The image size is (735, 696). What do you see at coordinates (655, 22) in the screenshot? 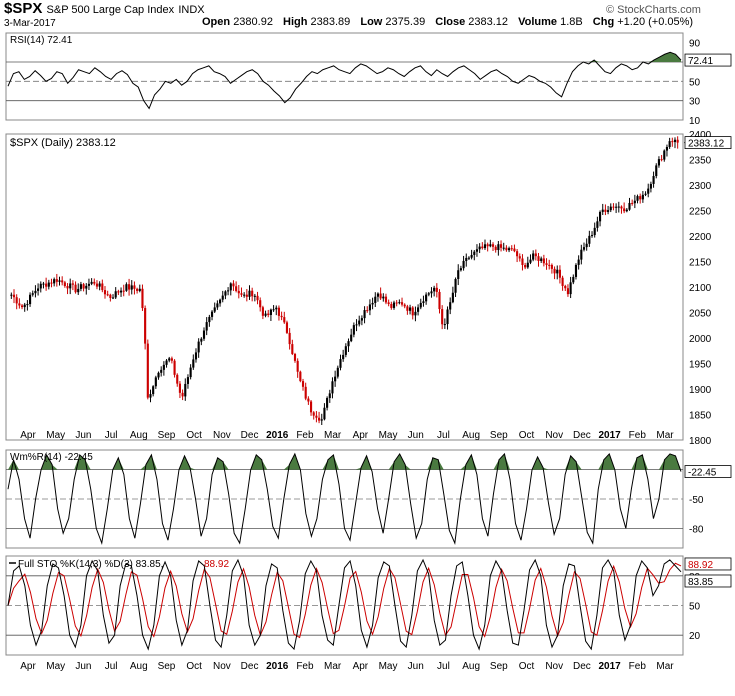
I see `chg-value: +1.20 (+0.05%)` at bounding box center [655, 22].